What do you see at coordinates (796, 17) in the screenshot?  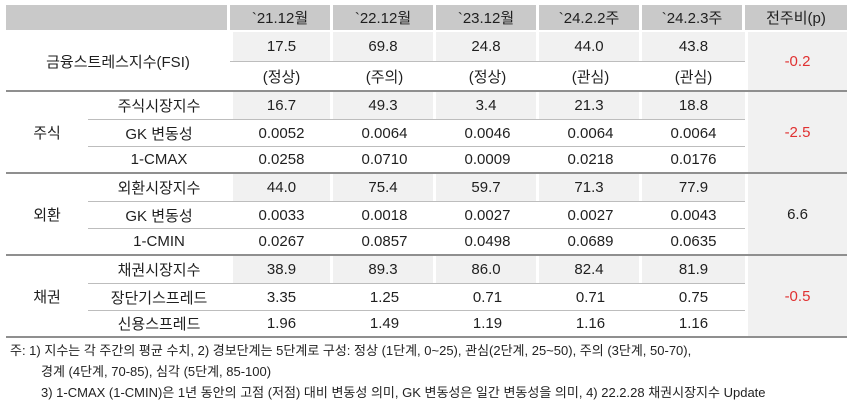 I see `header-col-wow: 전주비(p)` at bounding box center [796, 17].